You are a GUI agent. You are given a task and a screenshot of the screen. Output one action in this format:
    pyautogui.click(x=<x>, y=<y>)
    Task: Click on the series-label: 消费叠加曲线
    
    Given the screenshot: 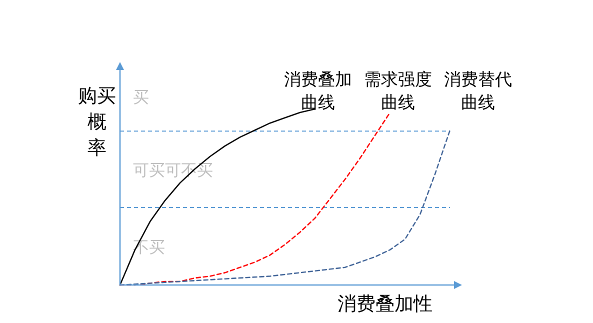 What is the action you would take?
    pyautogui.click(x=318, y=91)
    